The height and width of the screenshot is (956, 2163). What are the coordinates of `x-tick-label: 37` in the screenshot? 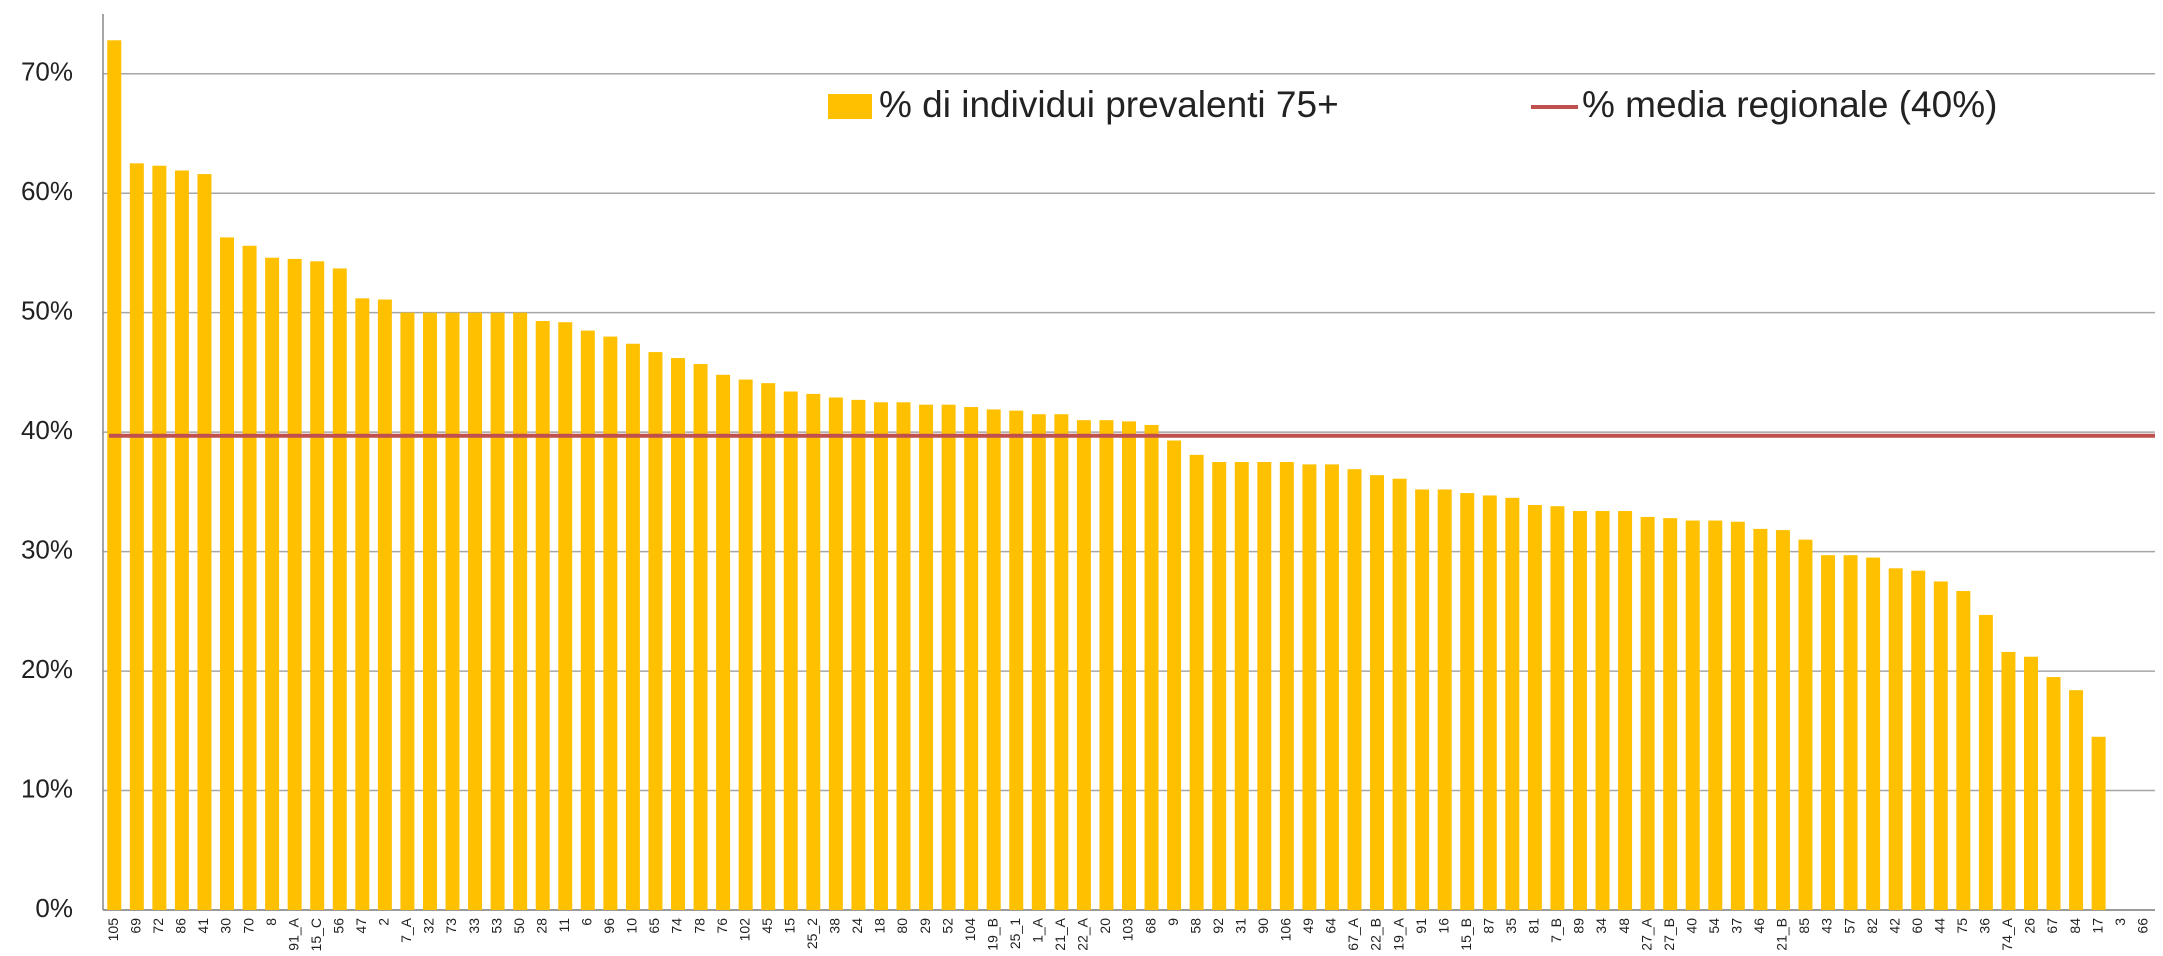 It's located at (1737, 926).